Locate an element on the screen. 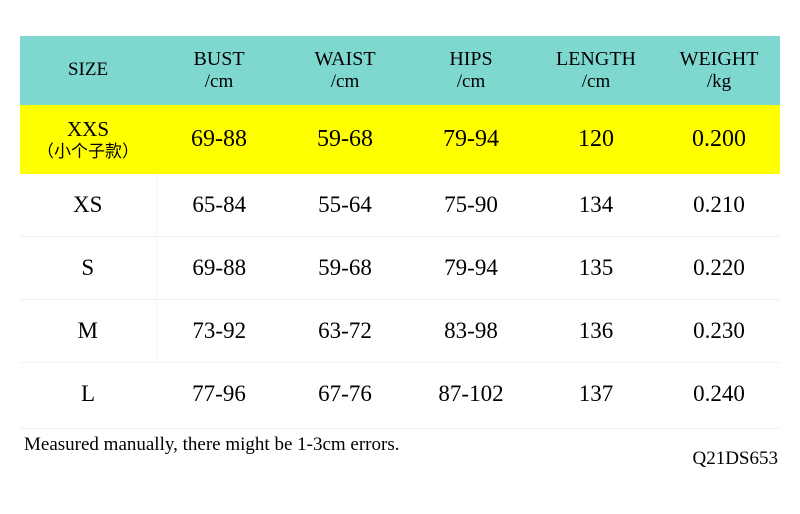  waist-cell: 63-72 is located at coordinates (345, 331).